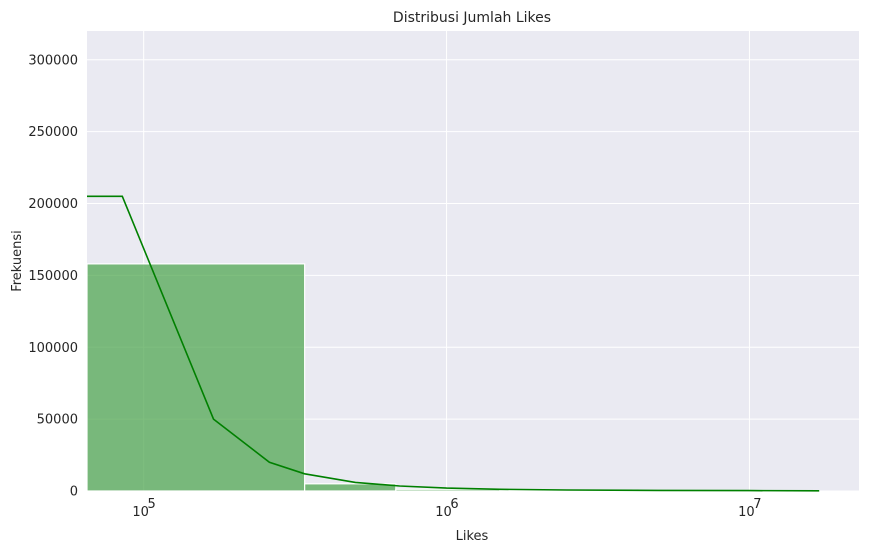 The image size is (870, 552). What do you see at coordinates (53, 348) in the screenshot?
I see `y-tick-label: 100000` at bounding box center [53, 348].